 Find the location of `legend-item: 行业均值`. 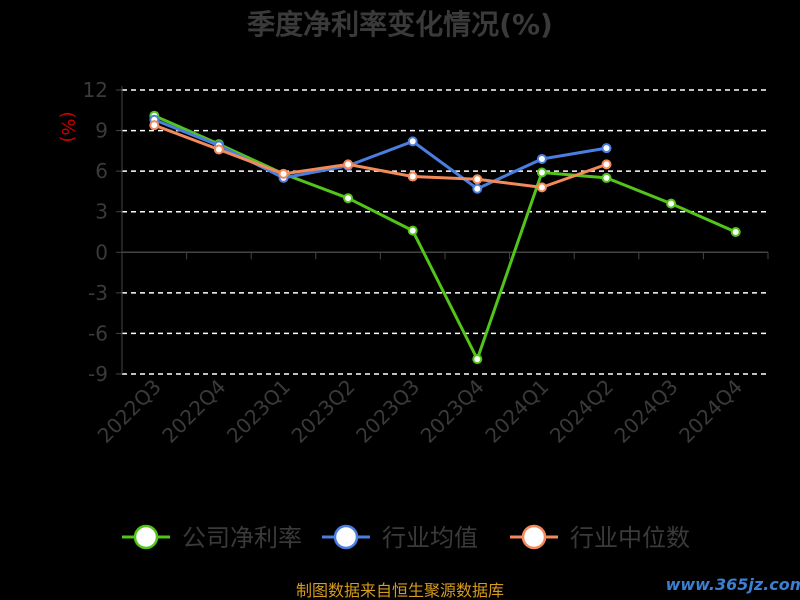

legend-item: 行业均值 is located at coordinates (400, 538).